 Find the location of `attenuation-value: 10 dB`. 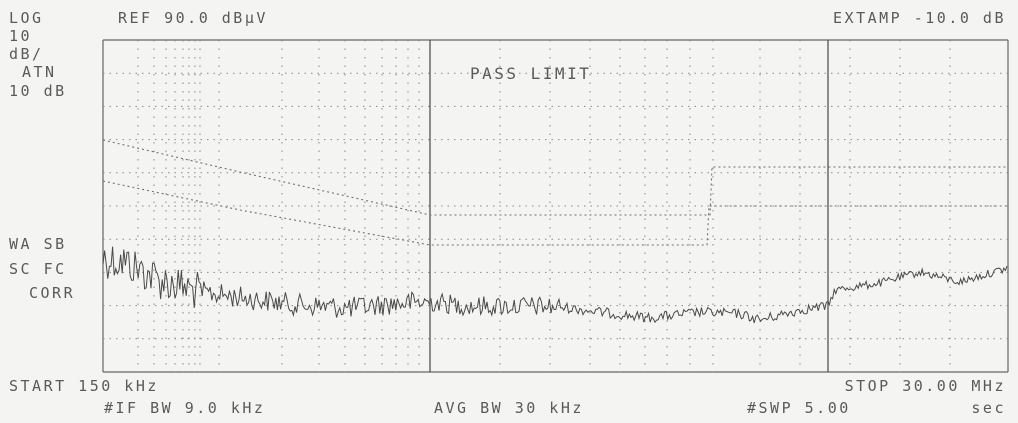

attenuation-value: 10 dB is located at coordinates (38, 91).